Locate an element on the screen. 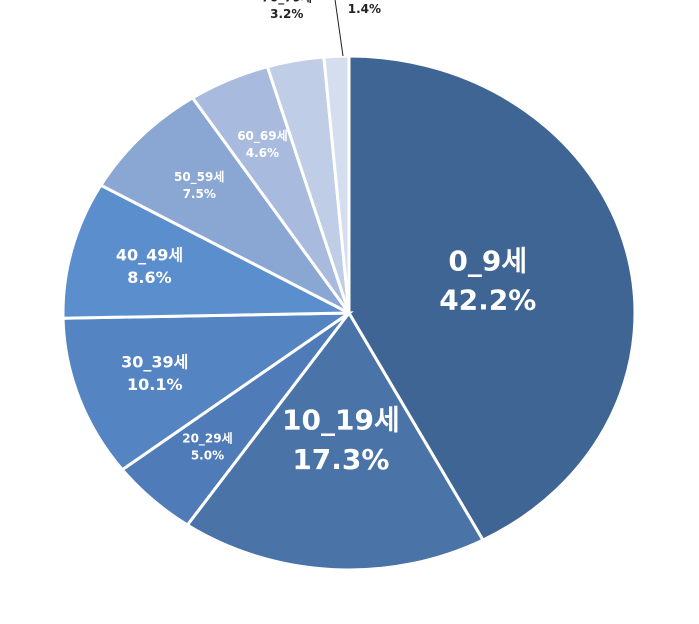 The height and width of the screenshot is (624, 699). slice-label: 70_79세 is located at coordinates (287, 2).